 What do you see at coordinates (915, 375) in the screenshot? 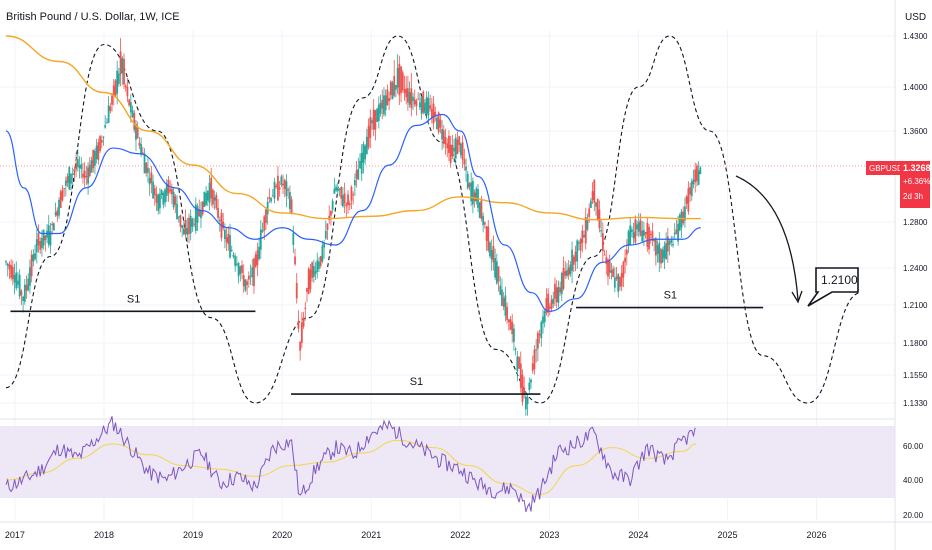
I see `price-tick-label: 1.1550` at bounding box center [915, 375].